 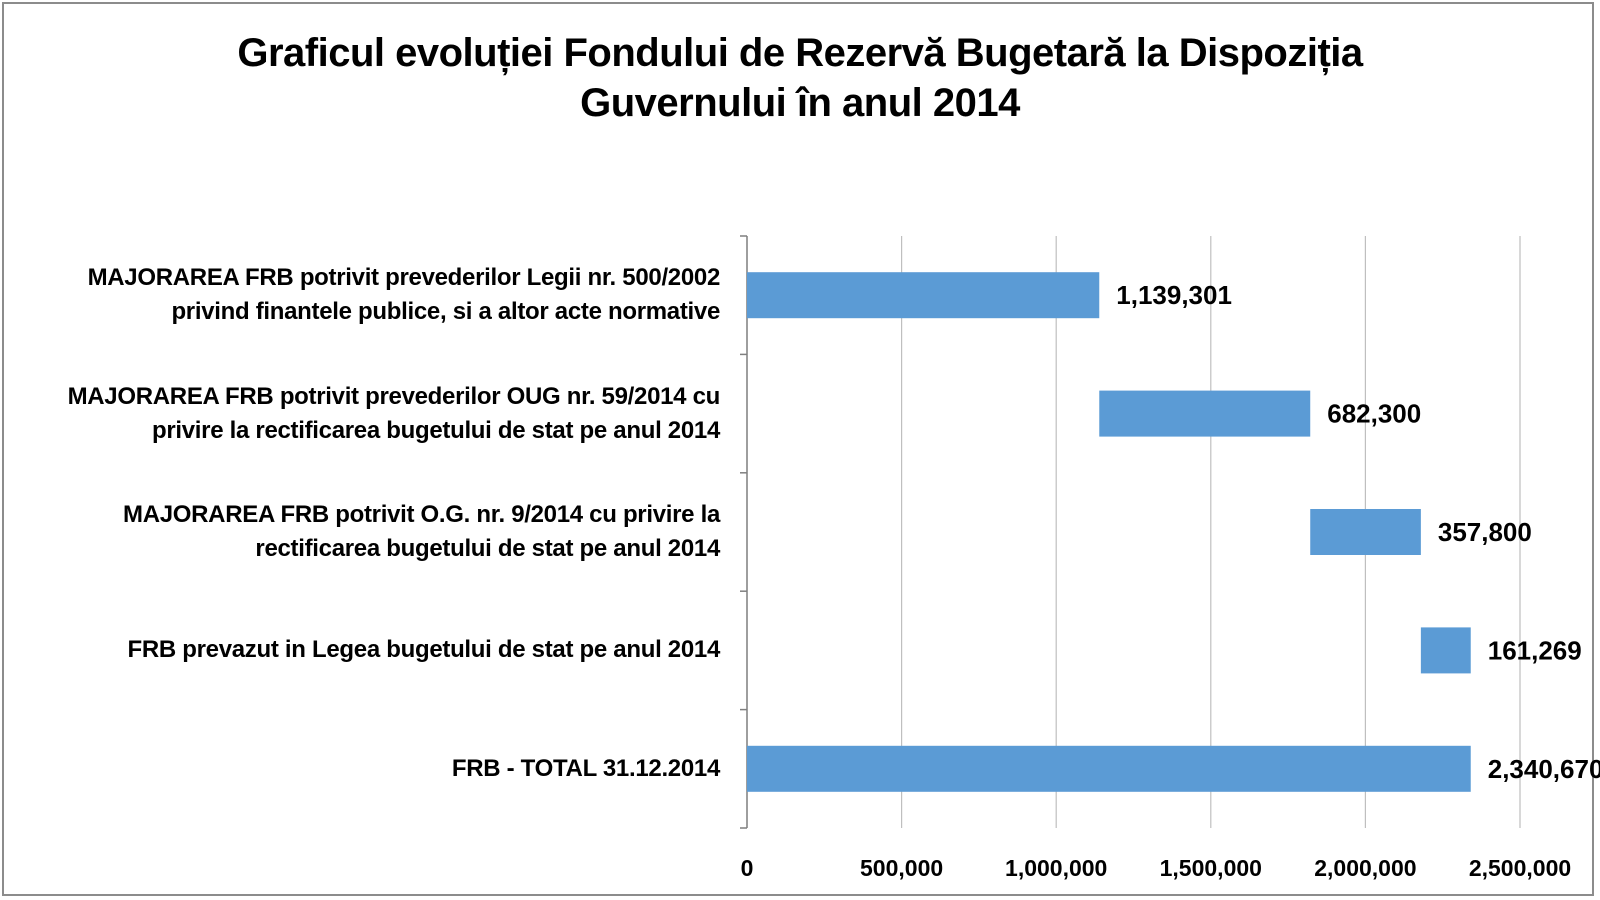 What do you see at coordinates (800, 103) in the screenshot?
I see `chart-title-line-2: Guvernului în anul 2014` at bounding box center [800, 103].